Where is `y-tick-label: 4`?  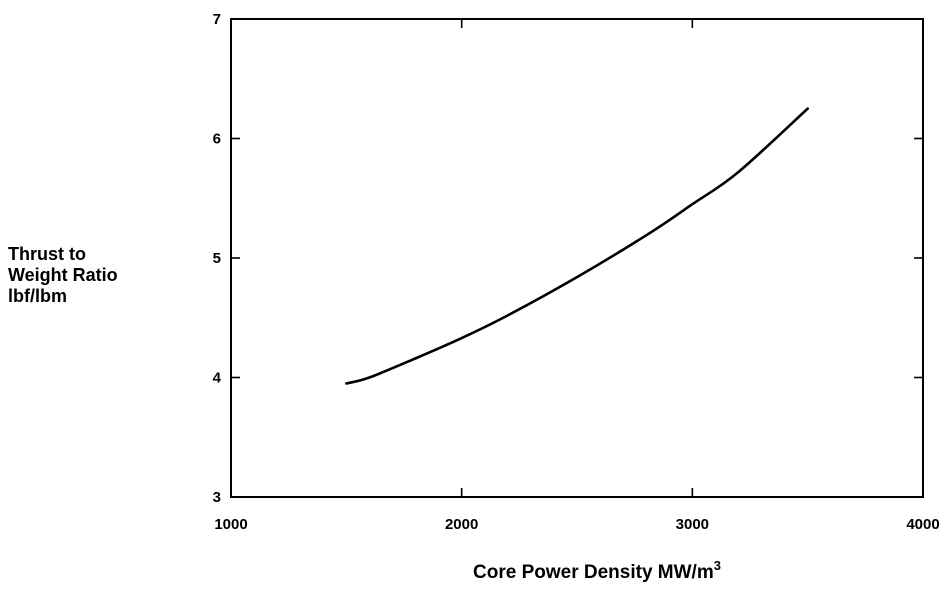 y-tick-label: 4 is located at coordinates (217, 378).